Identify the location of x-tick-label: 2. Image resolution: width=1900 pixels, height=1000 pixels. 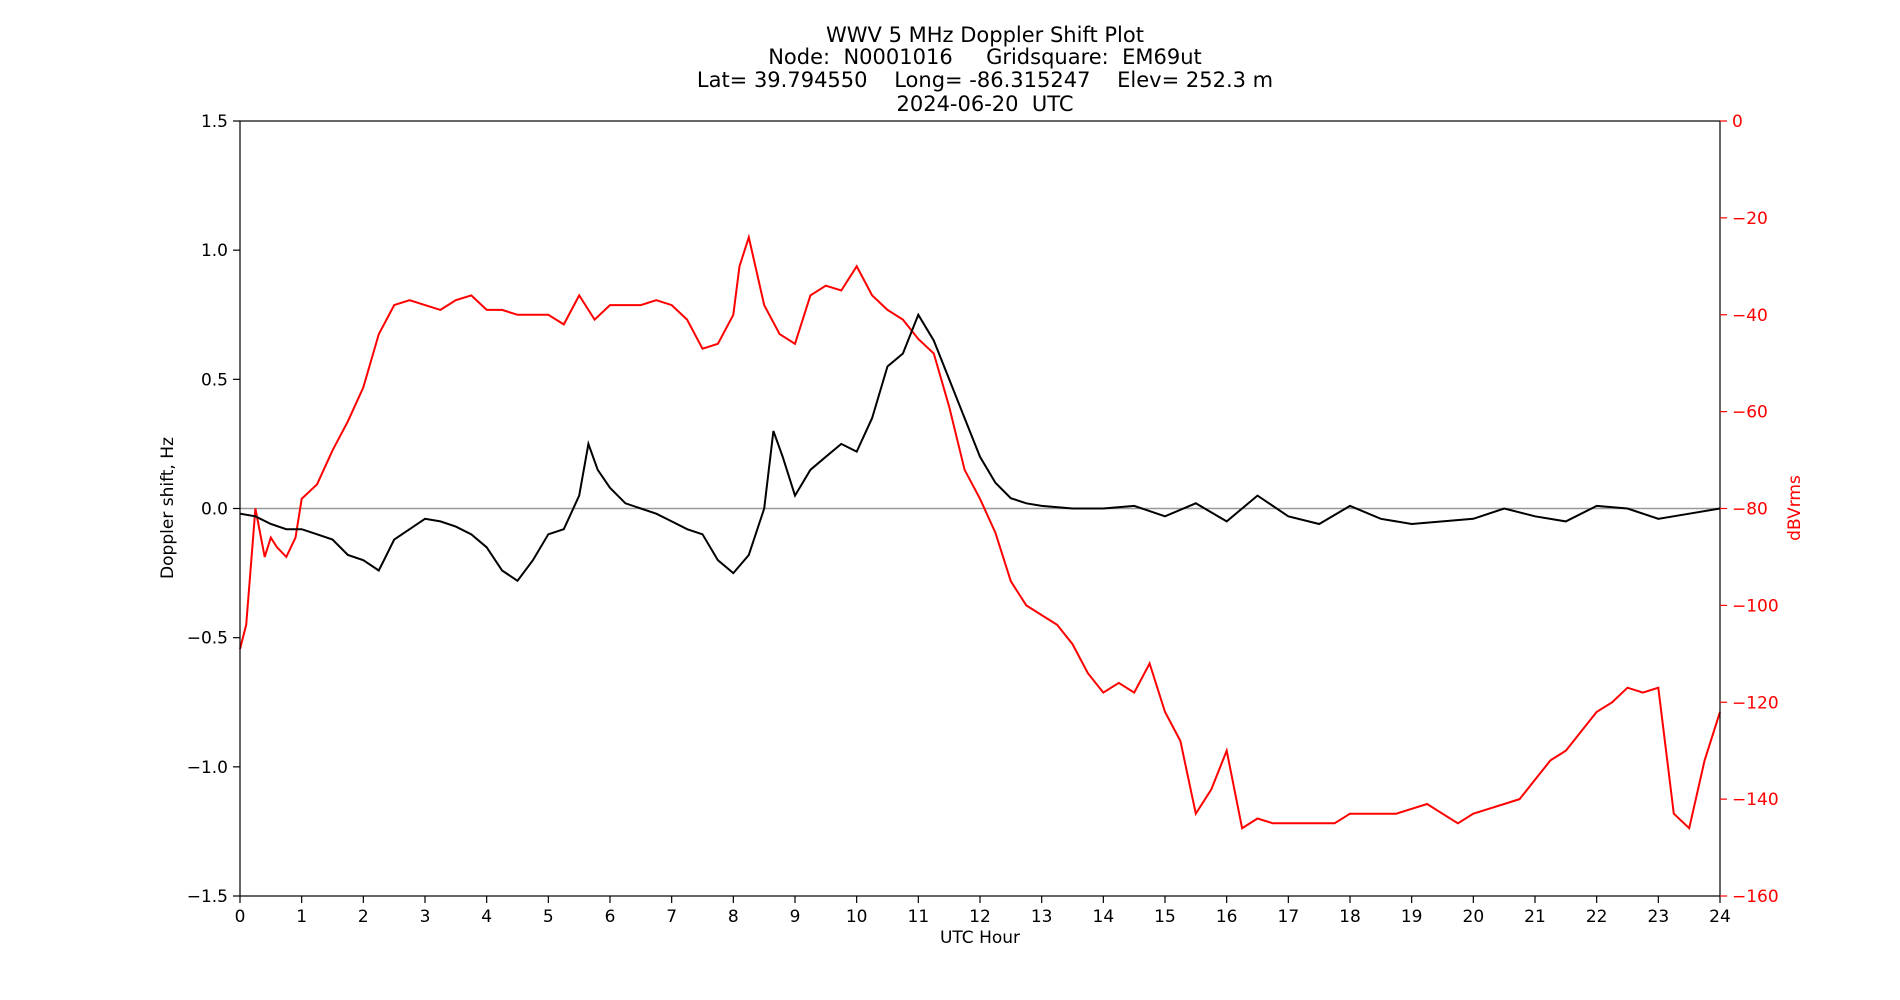
(363, 917).